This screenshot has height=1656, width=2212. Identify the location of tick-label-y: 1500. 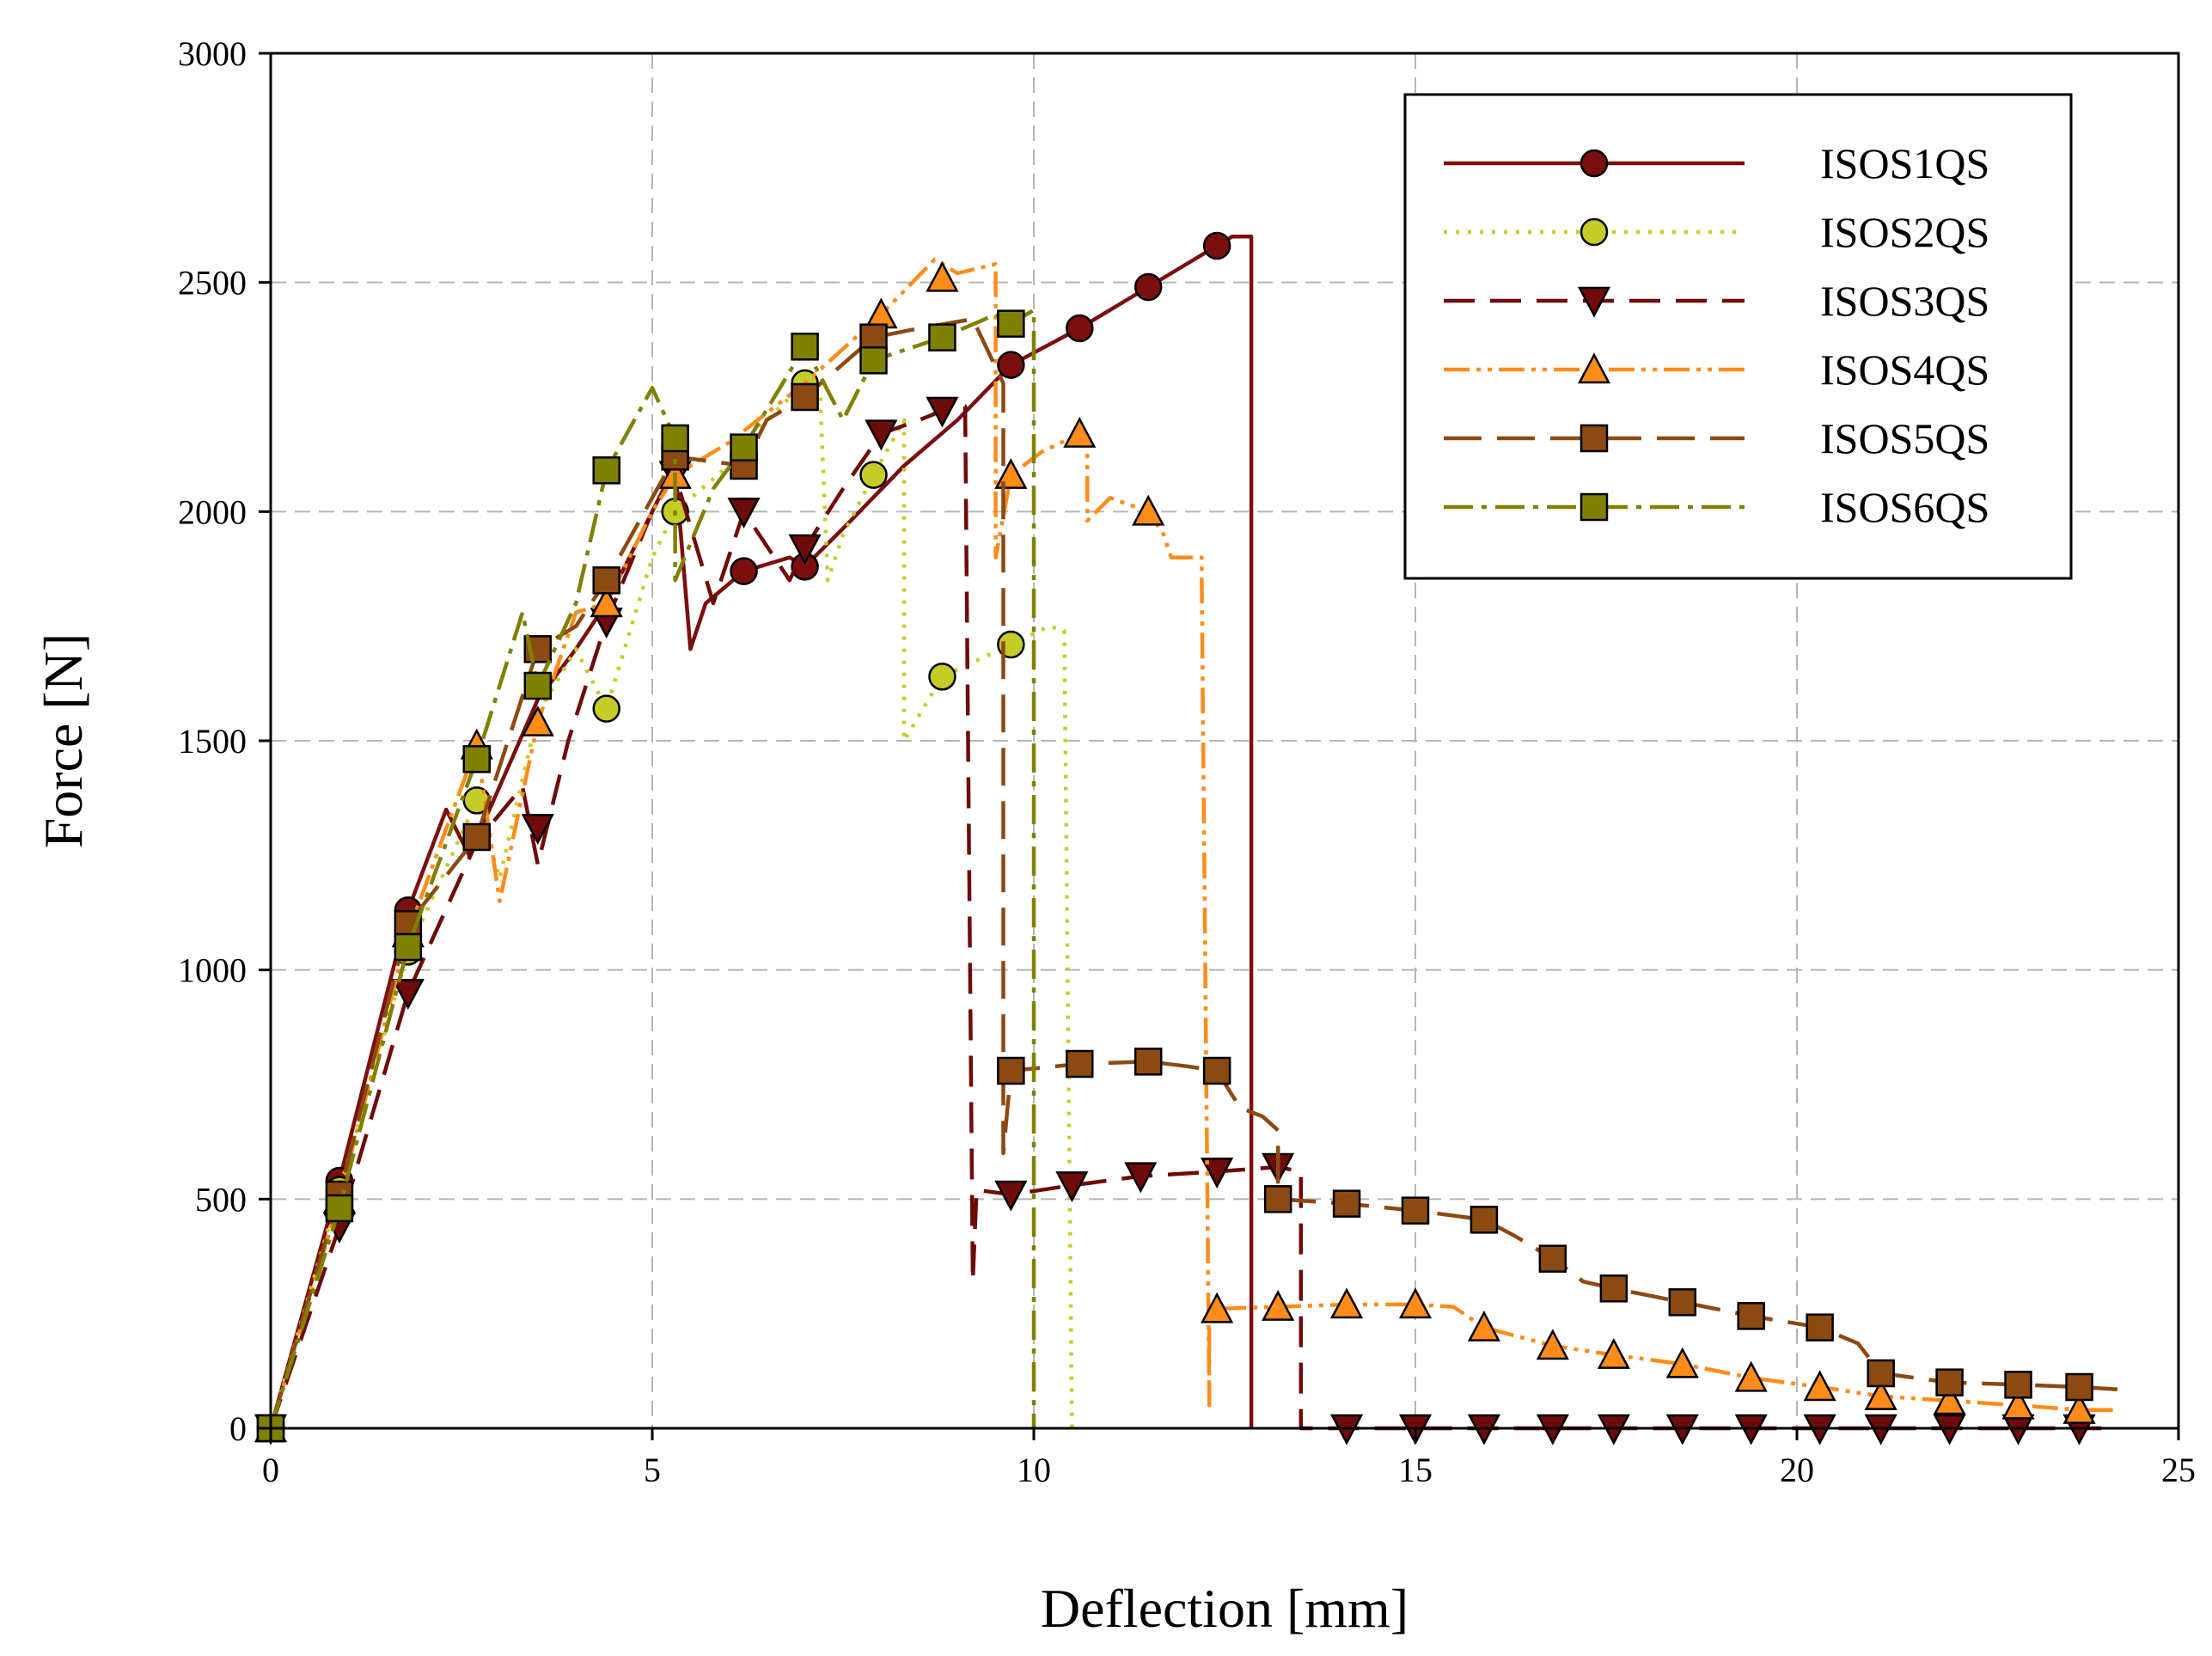
(212, 741).